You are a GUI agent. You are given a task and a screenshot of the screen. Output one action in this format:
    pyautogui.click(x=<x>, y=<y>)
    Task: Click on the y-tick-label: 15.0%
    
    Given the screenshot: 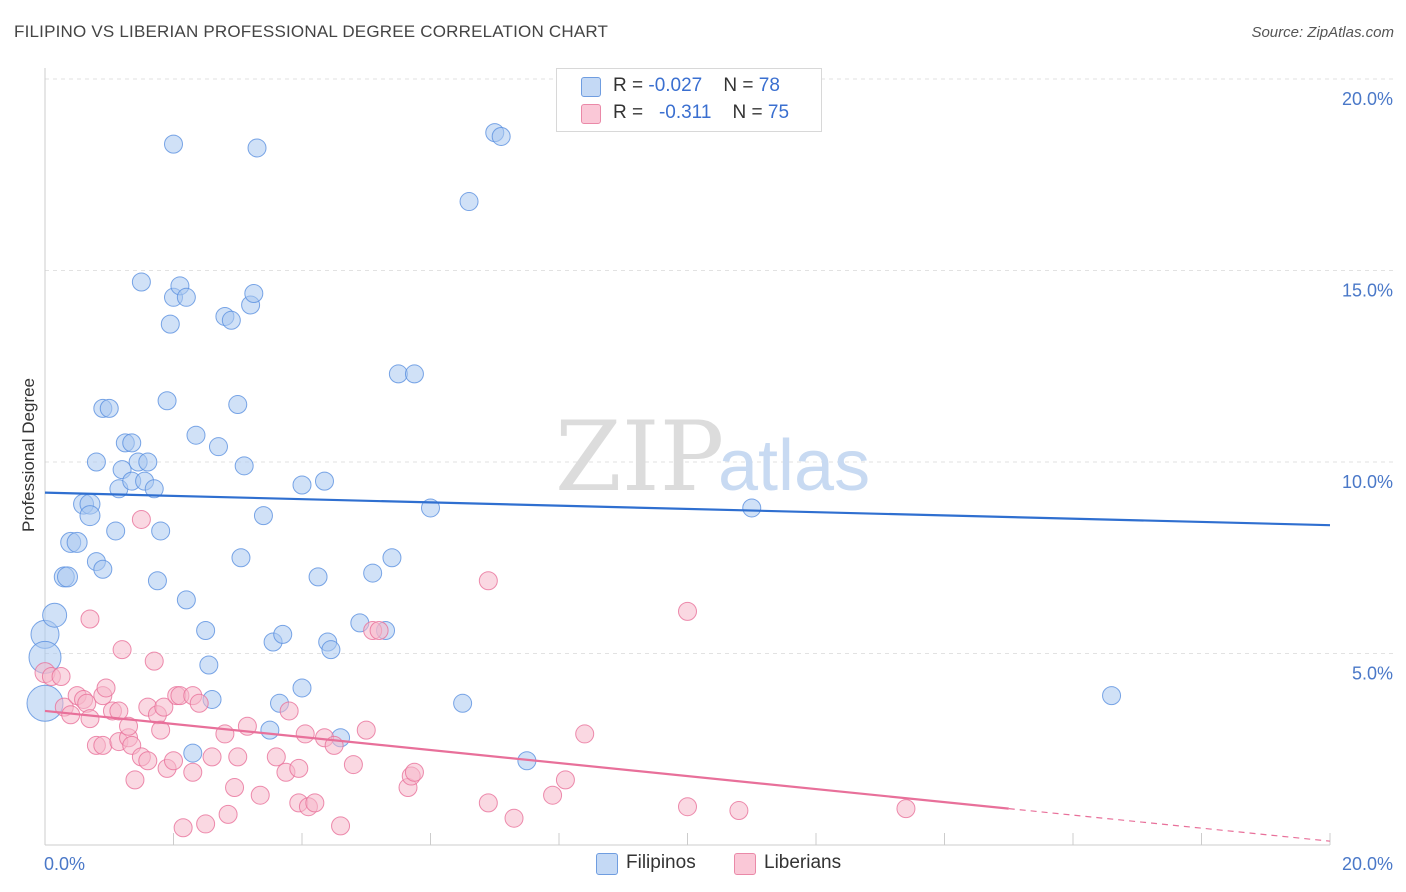 What is the action you would take?
    pyautogui.click(x=1367, y=291)
    